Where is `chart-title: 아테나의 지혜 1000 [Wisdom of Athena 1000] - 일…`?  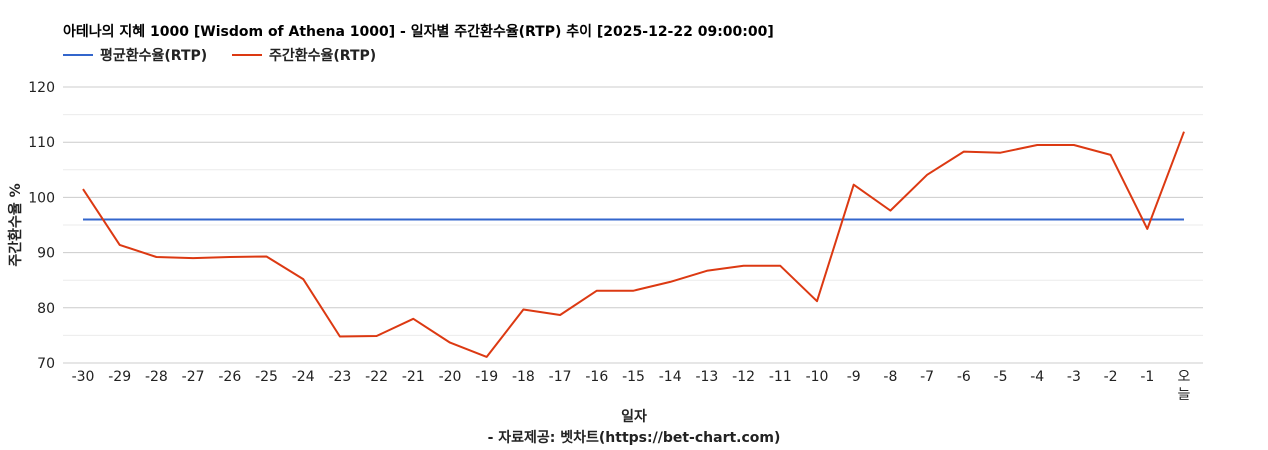 chart-title: 아테나의 지혜 1000 [Wisdom of Athena 1000] - 일… is located at coordinates (418, 31).